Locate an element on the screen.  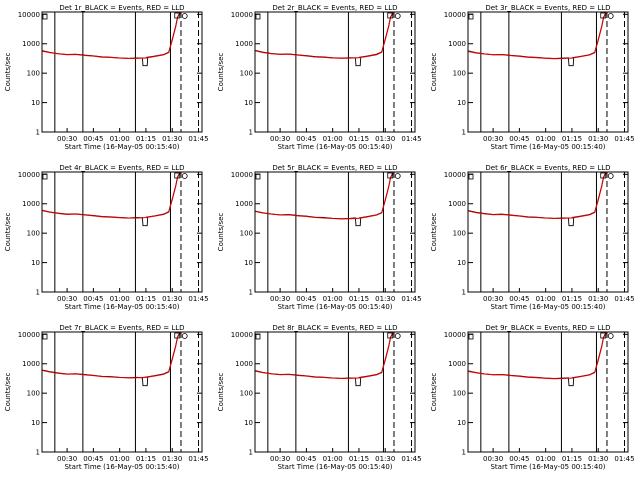
plot-title: Det 8r_BLACK = Events, RED = LLD is located at coordinates (334, 328).